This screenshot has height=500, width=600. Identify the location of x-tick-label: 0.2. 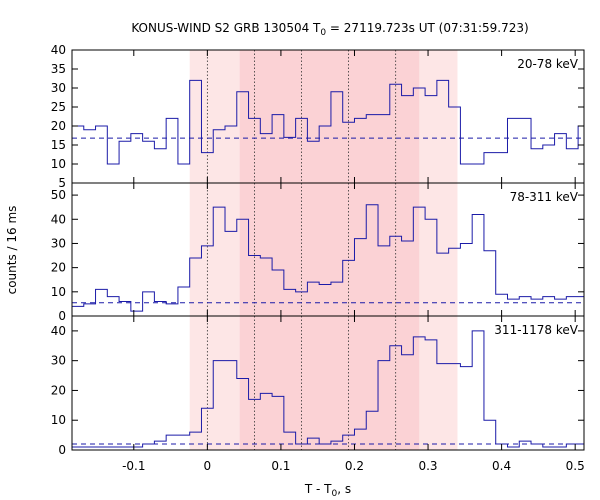
(354, 466).